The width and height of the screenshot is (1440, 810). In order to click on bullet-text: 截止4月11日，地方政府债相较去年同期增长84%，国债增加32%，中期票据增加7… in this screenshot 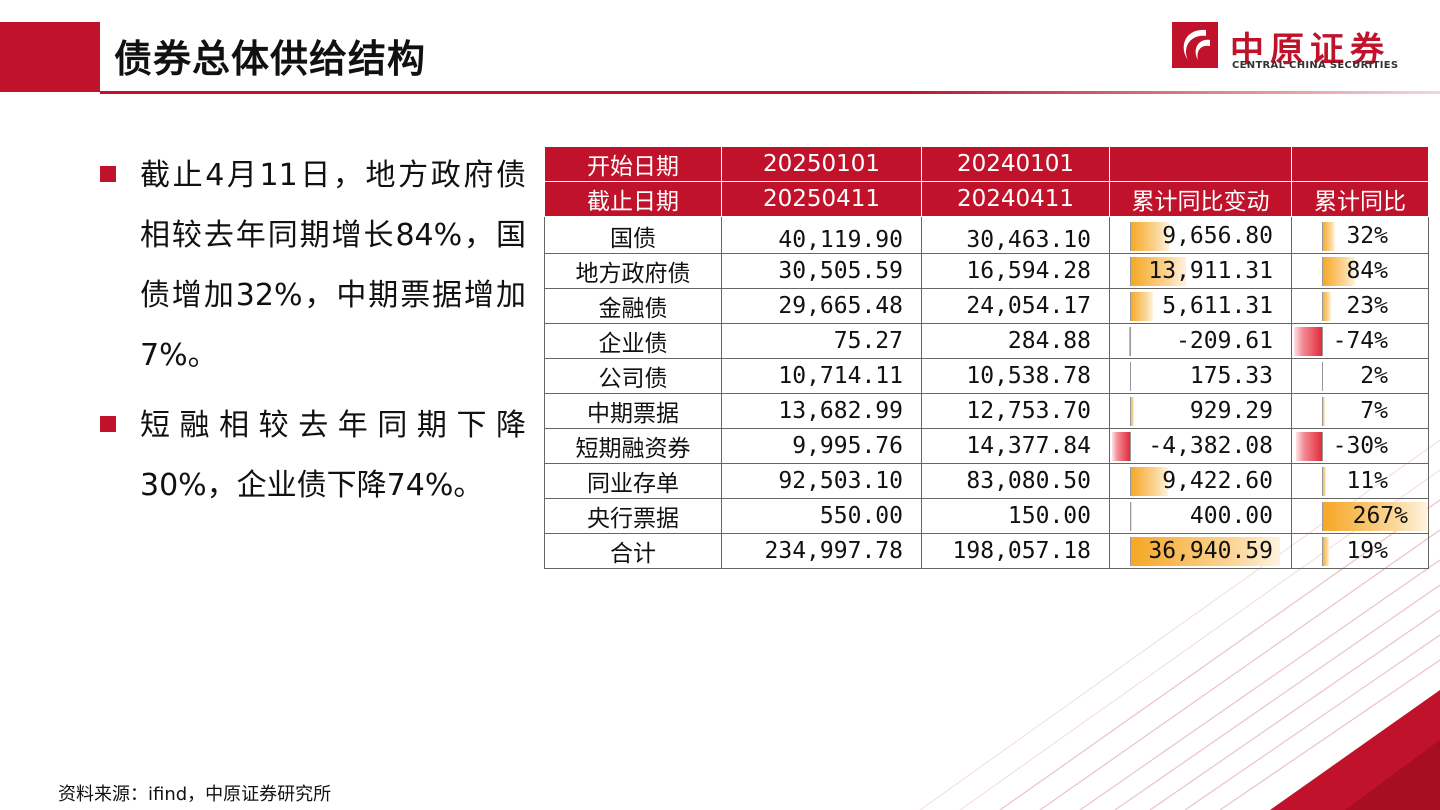, I will do `click(333, 265)`.